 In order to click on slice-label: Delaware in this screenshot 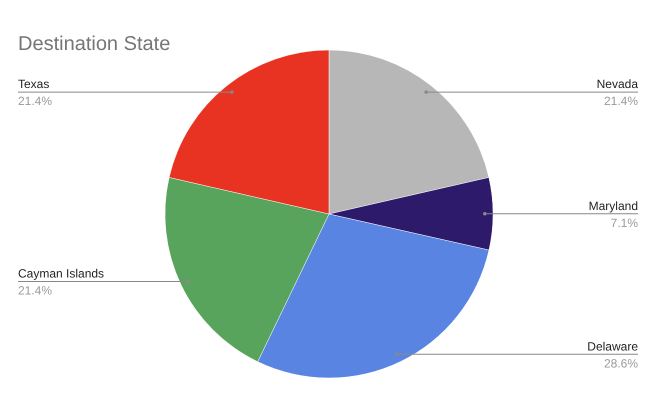, I will do `click(612, 346)`.